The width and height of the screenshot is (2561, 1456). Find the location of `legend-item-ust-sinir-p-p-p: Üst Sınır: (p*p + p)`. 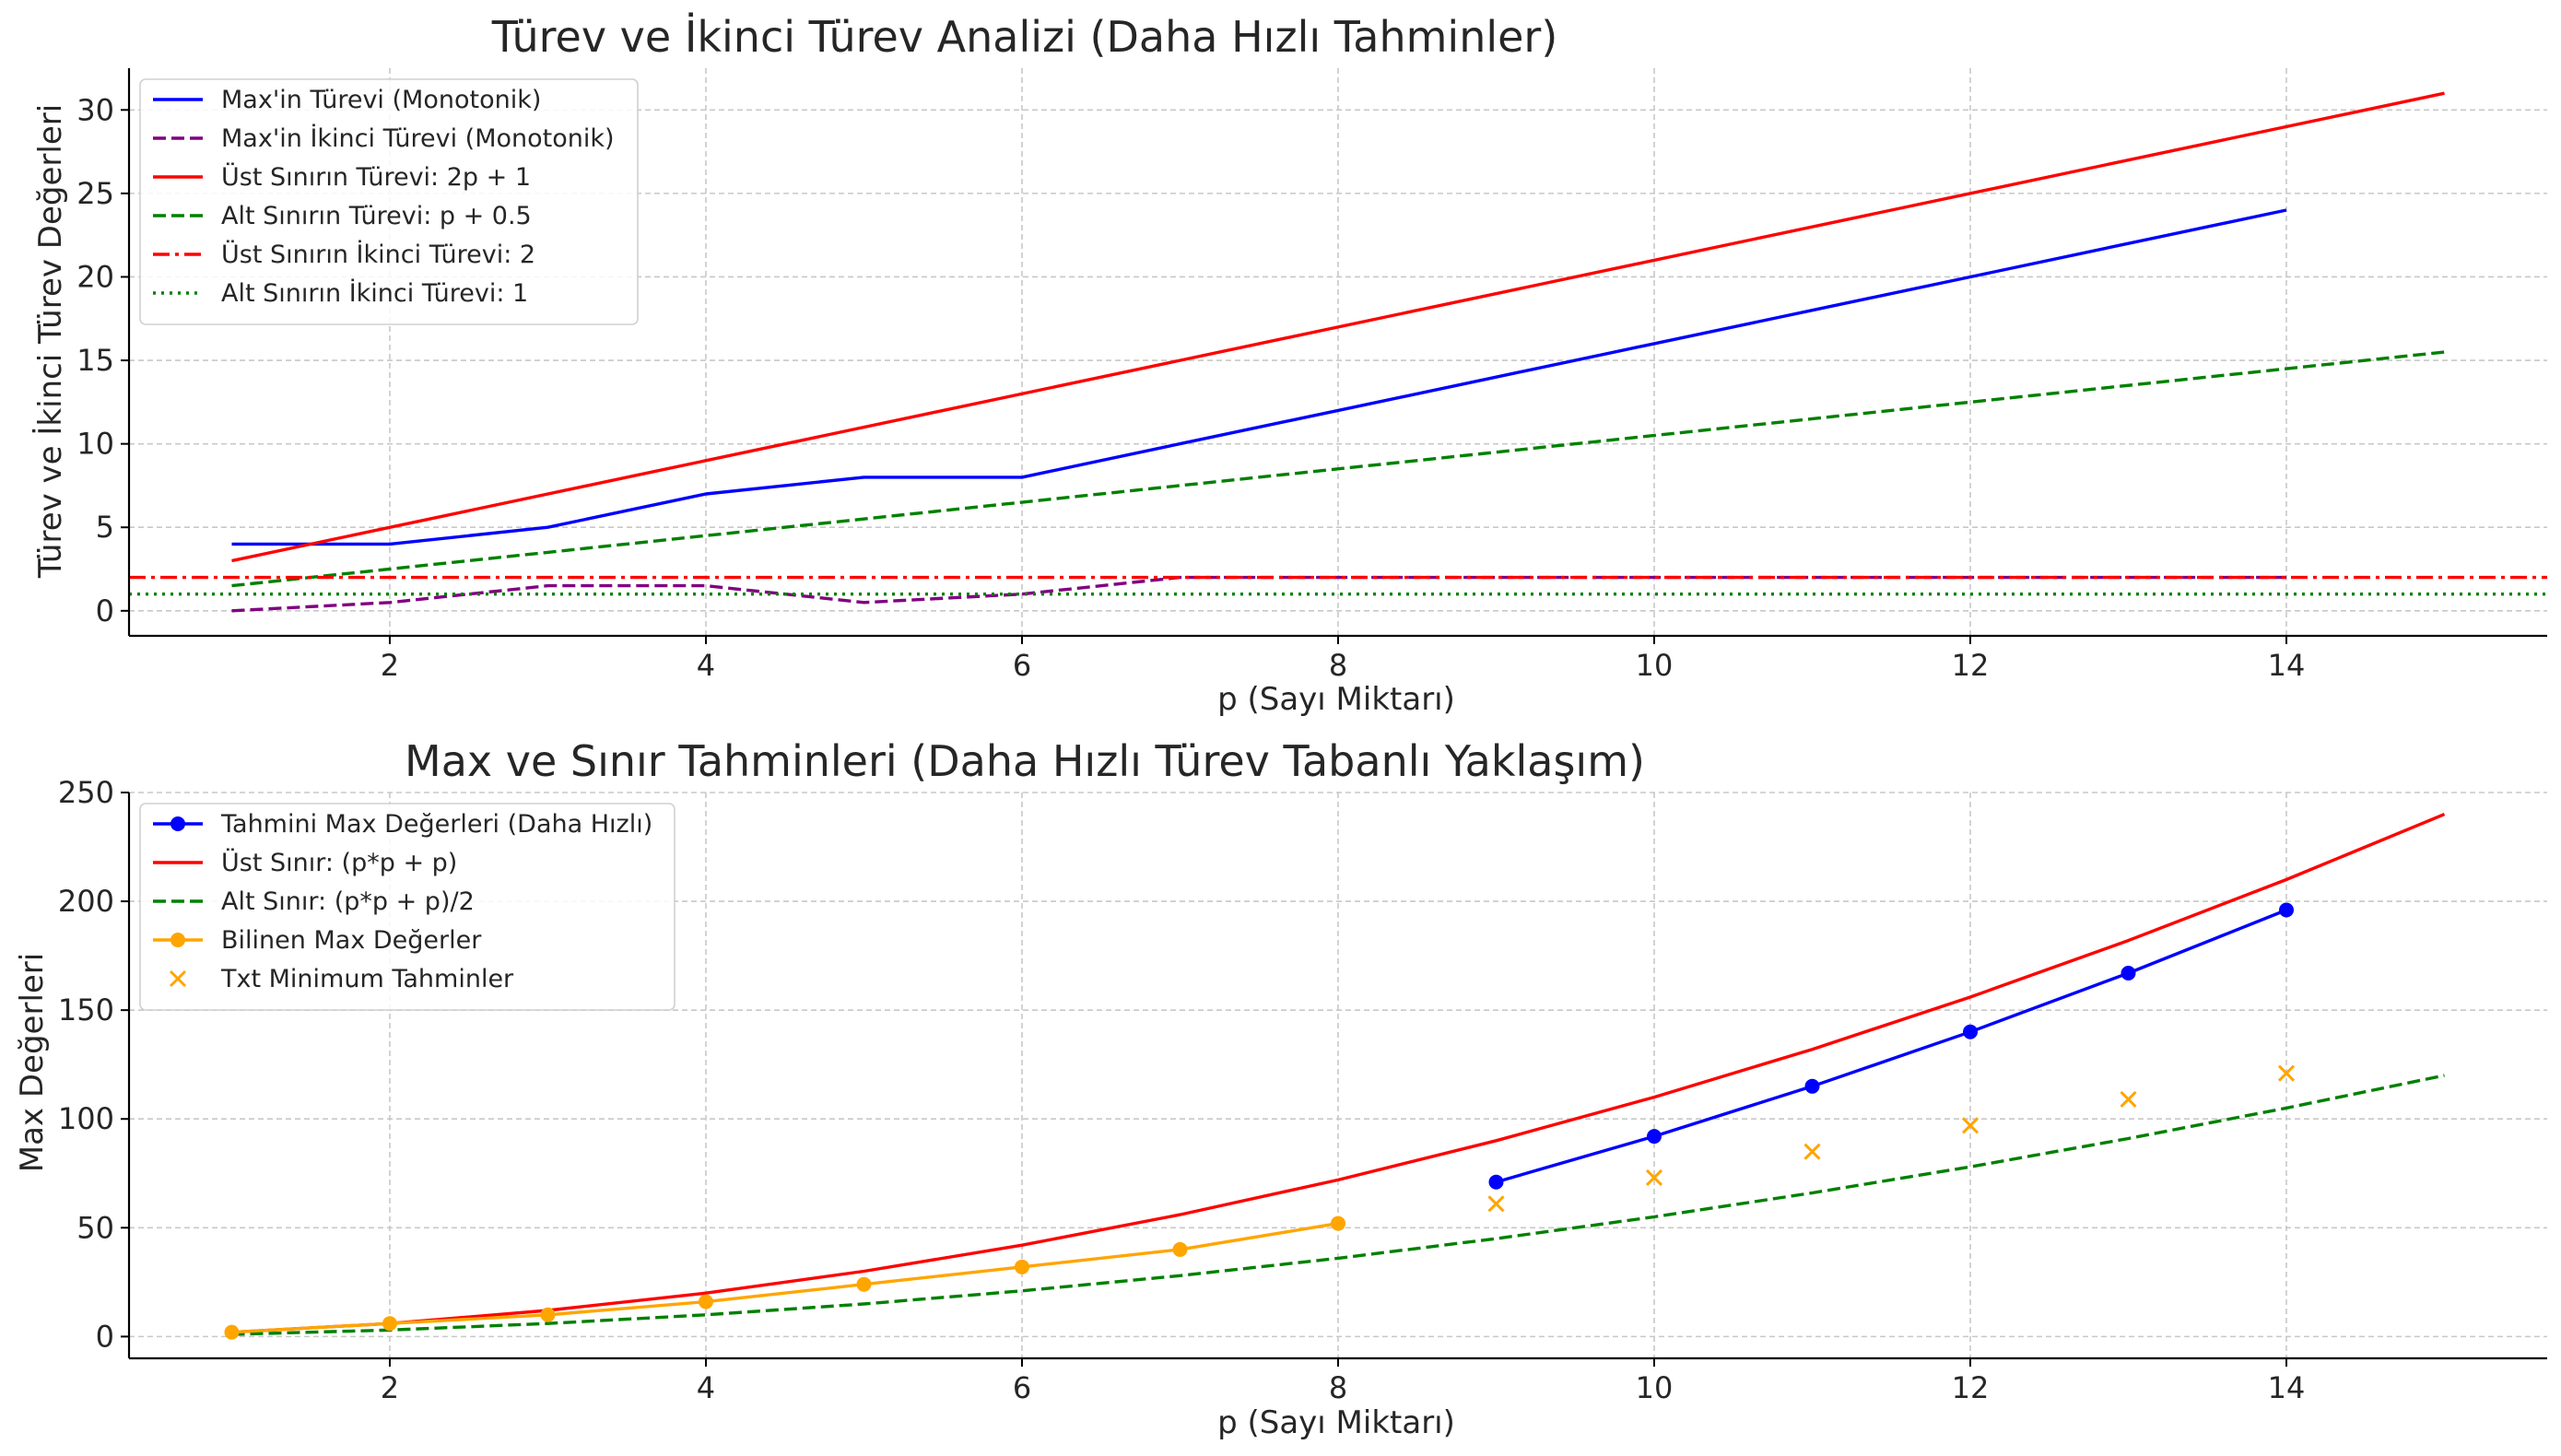

legend-item-ust-sinir-p-p-p: Üst Sınır: (p*p + p) is located at coordinates (305, 862).